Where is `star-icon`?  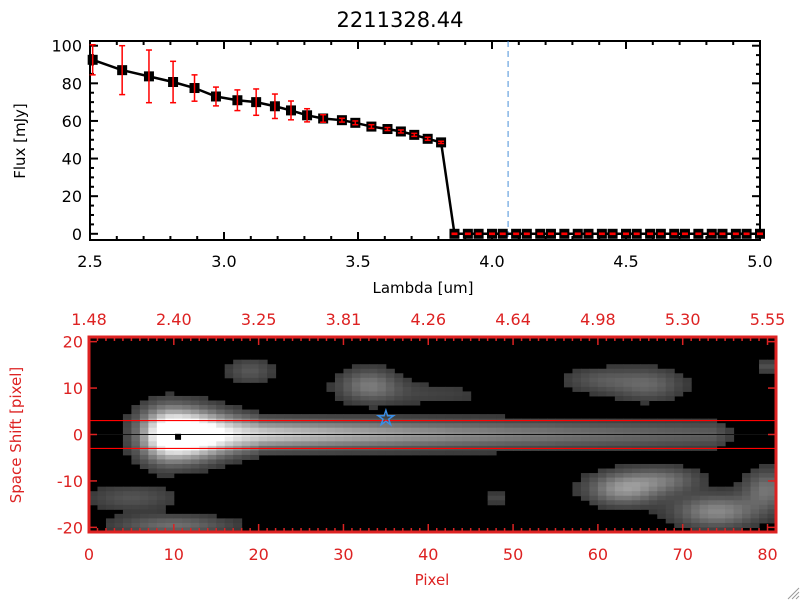
star-icon is located at coordinates (385, 417).